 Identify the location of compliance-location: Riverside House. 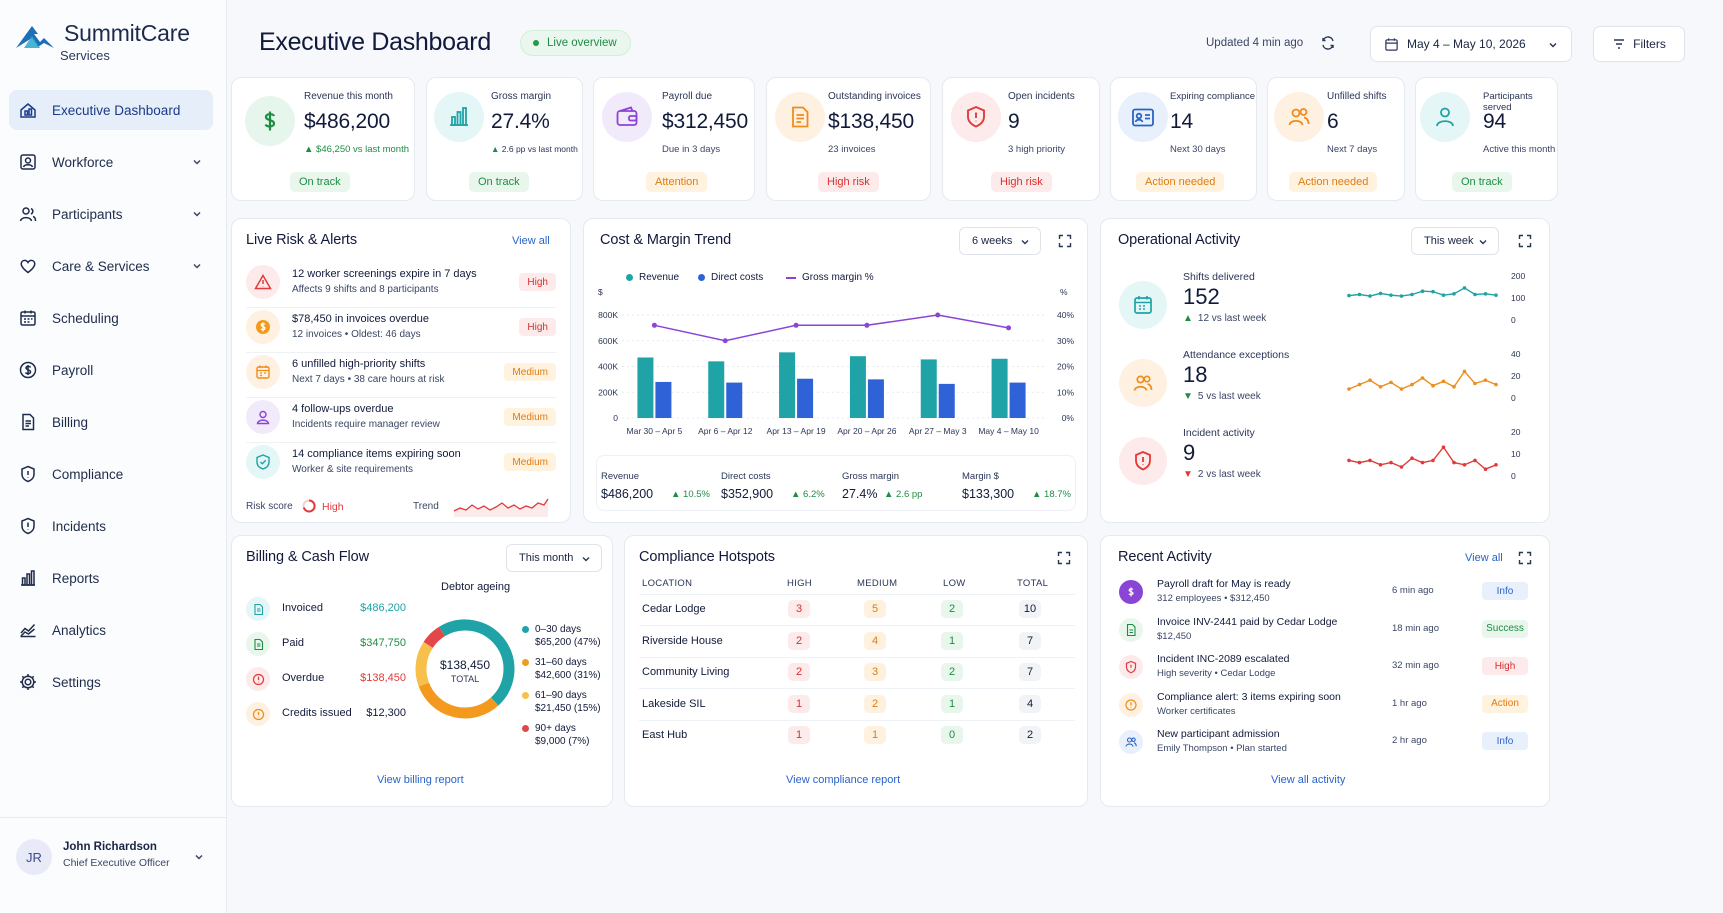
(682, 640).